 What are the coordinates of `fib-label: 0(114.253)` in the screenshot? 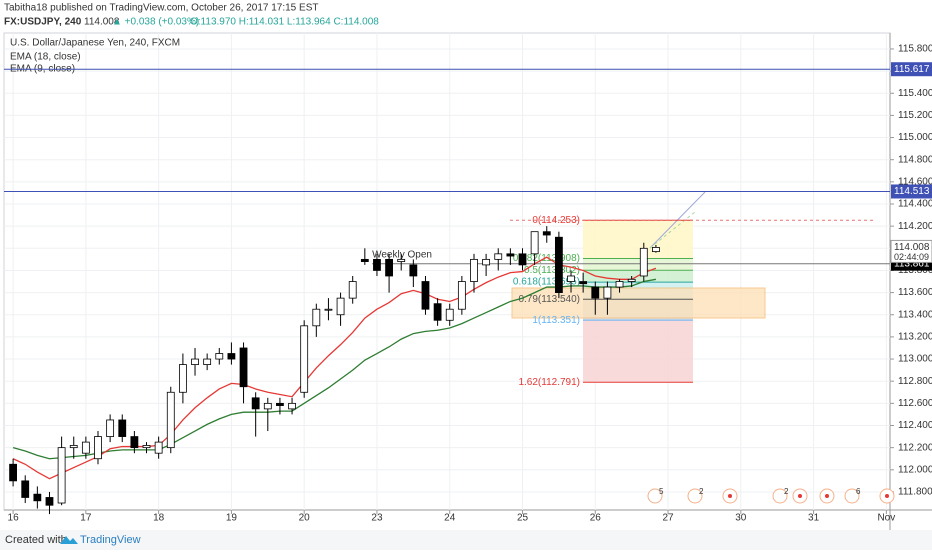 It's located at (556, 220).